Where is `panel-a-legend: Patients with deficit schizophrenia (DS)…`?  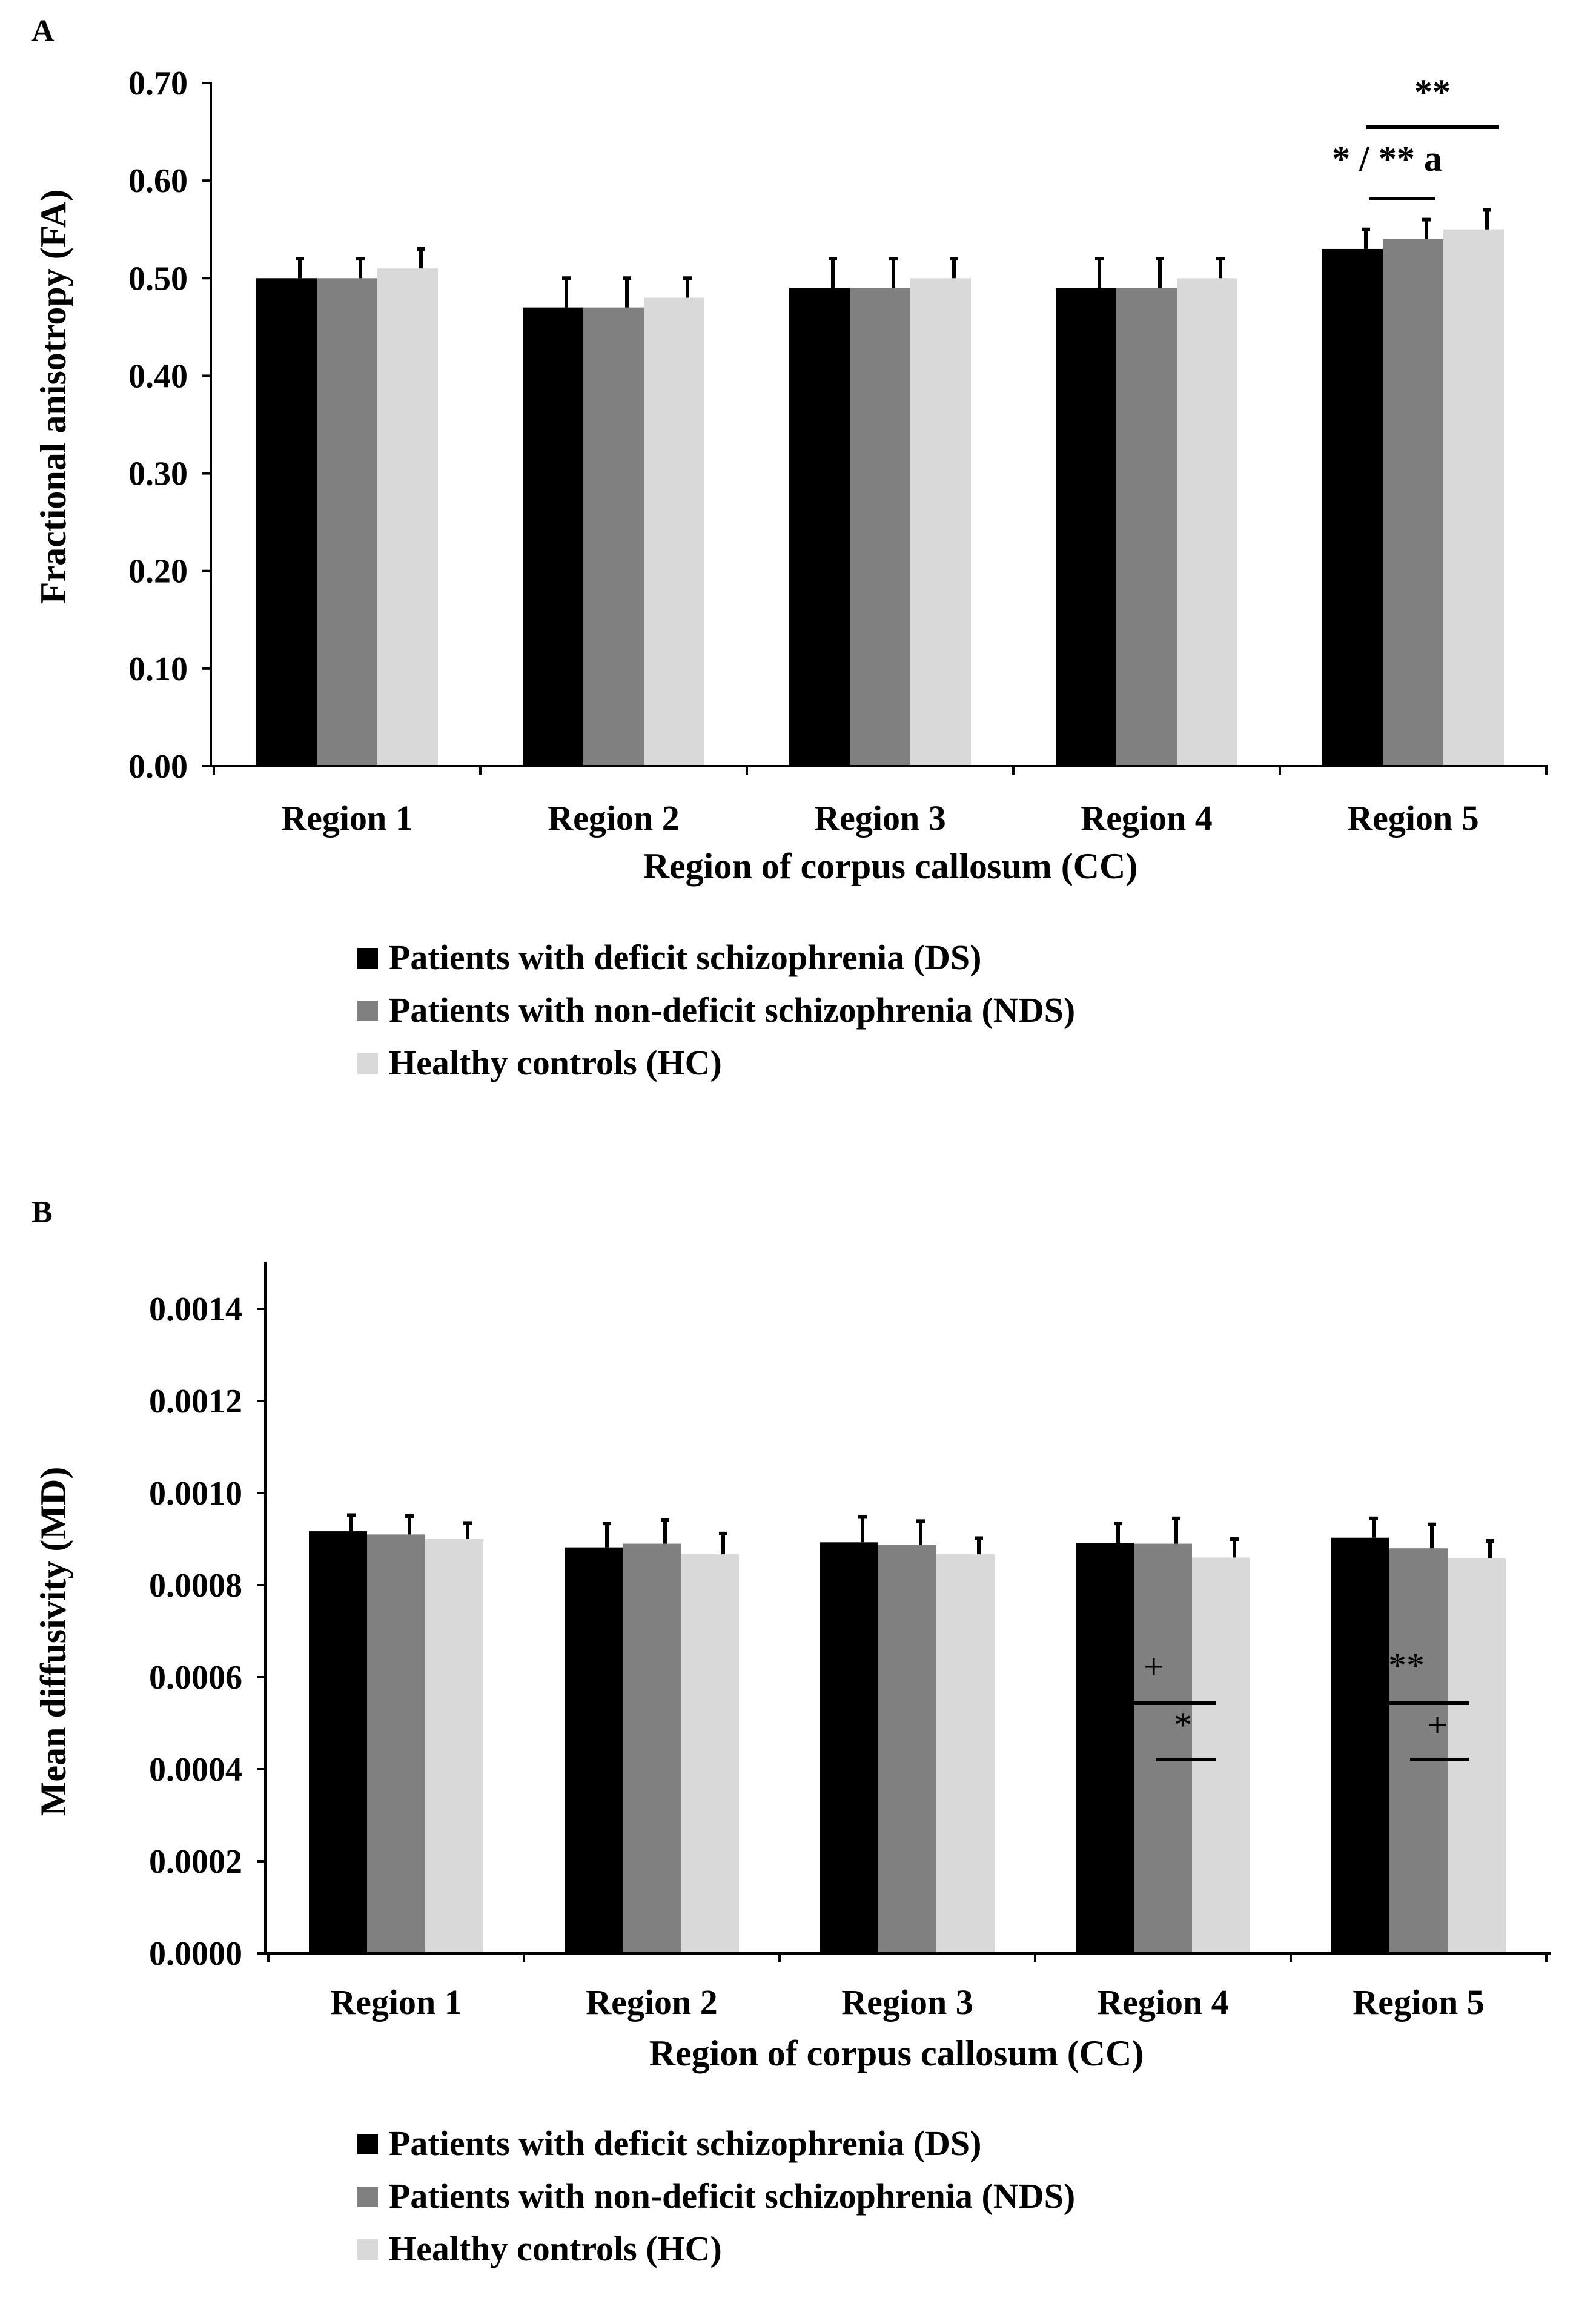
panel-a-legend: Patients with deficit schizophrenia (DS)… is located at coordinates (716, 1010).